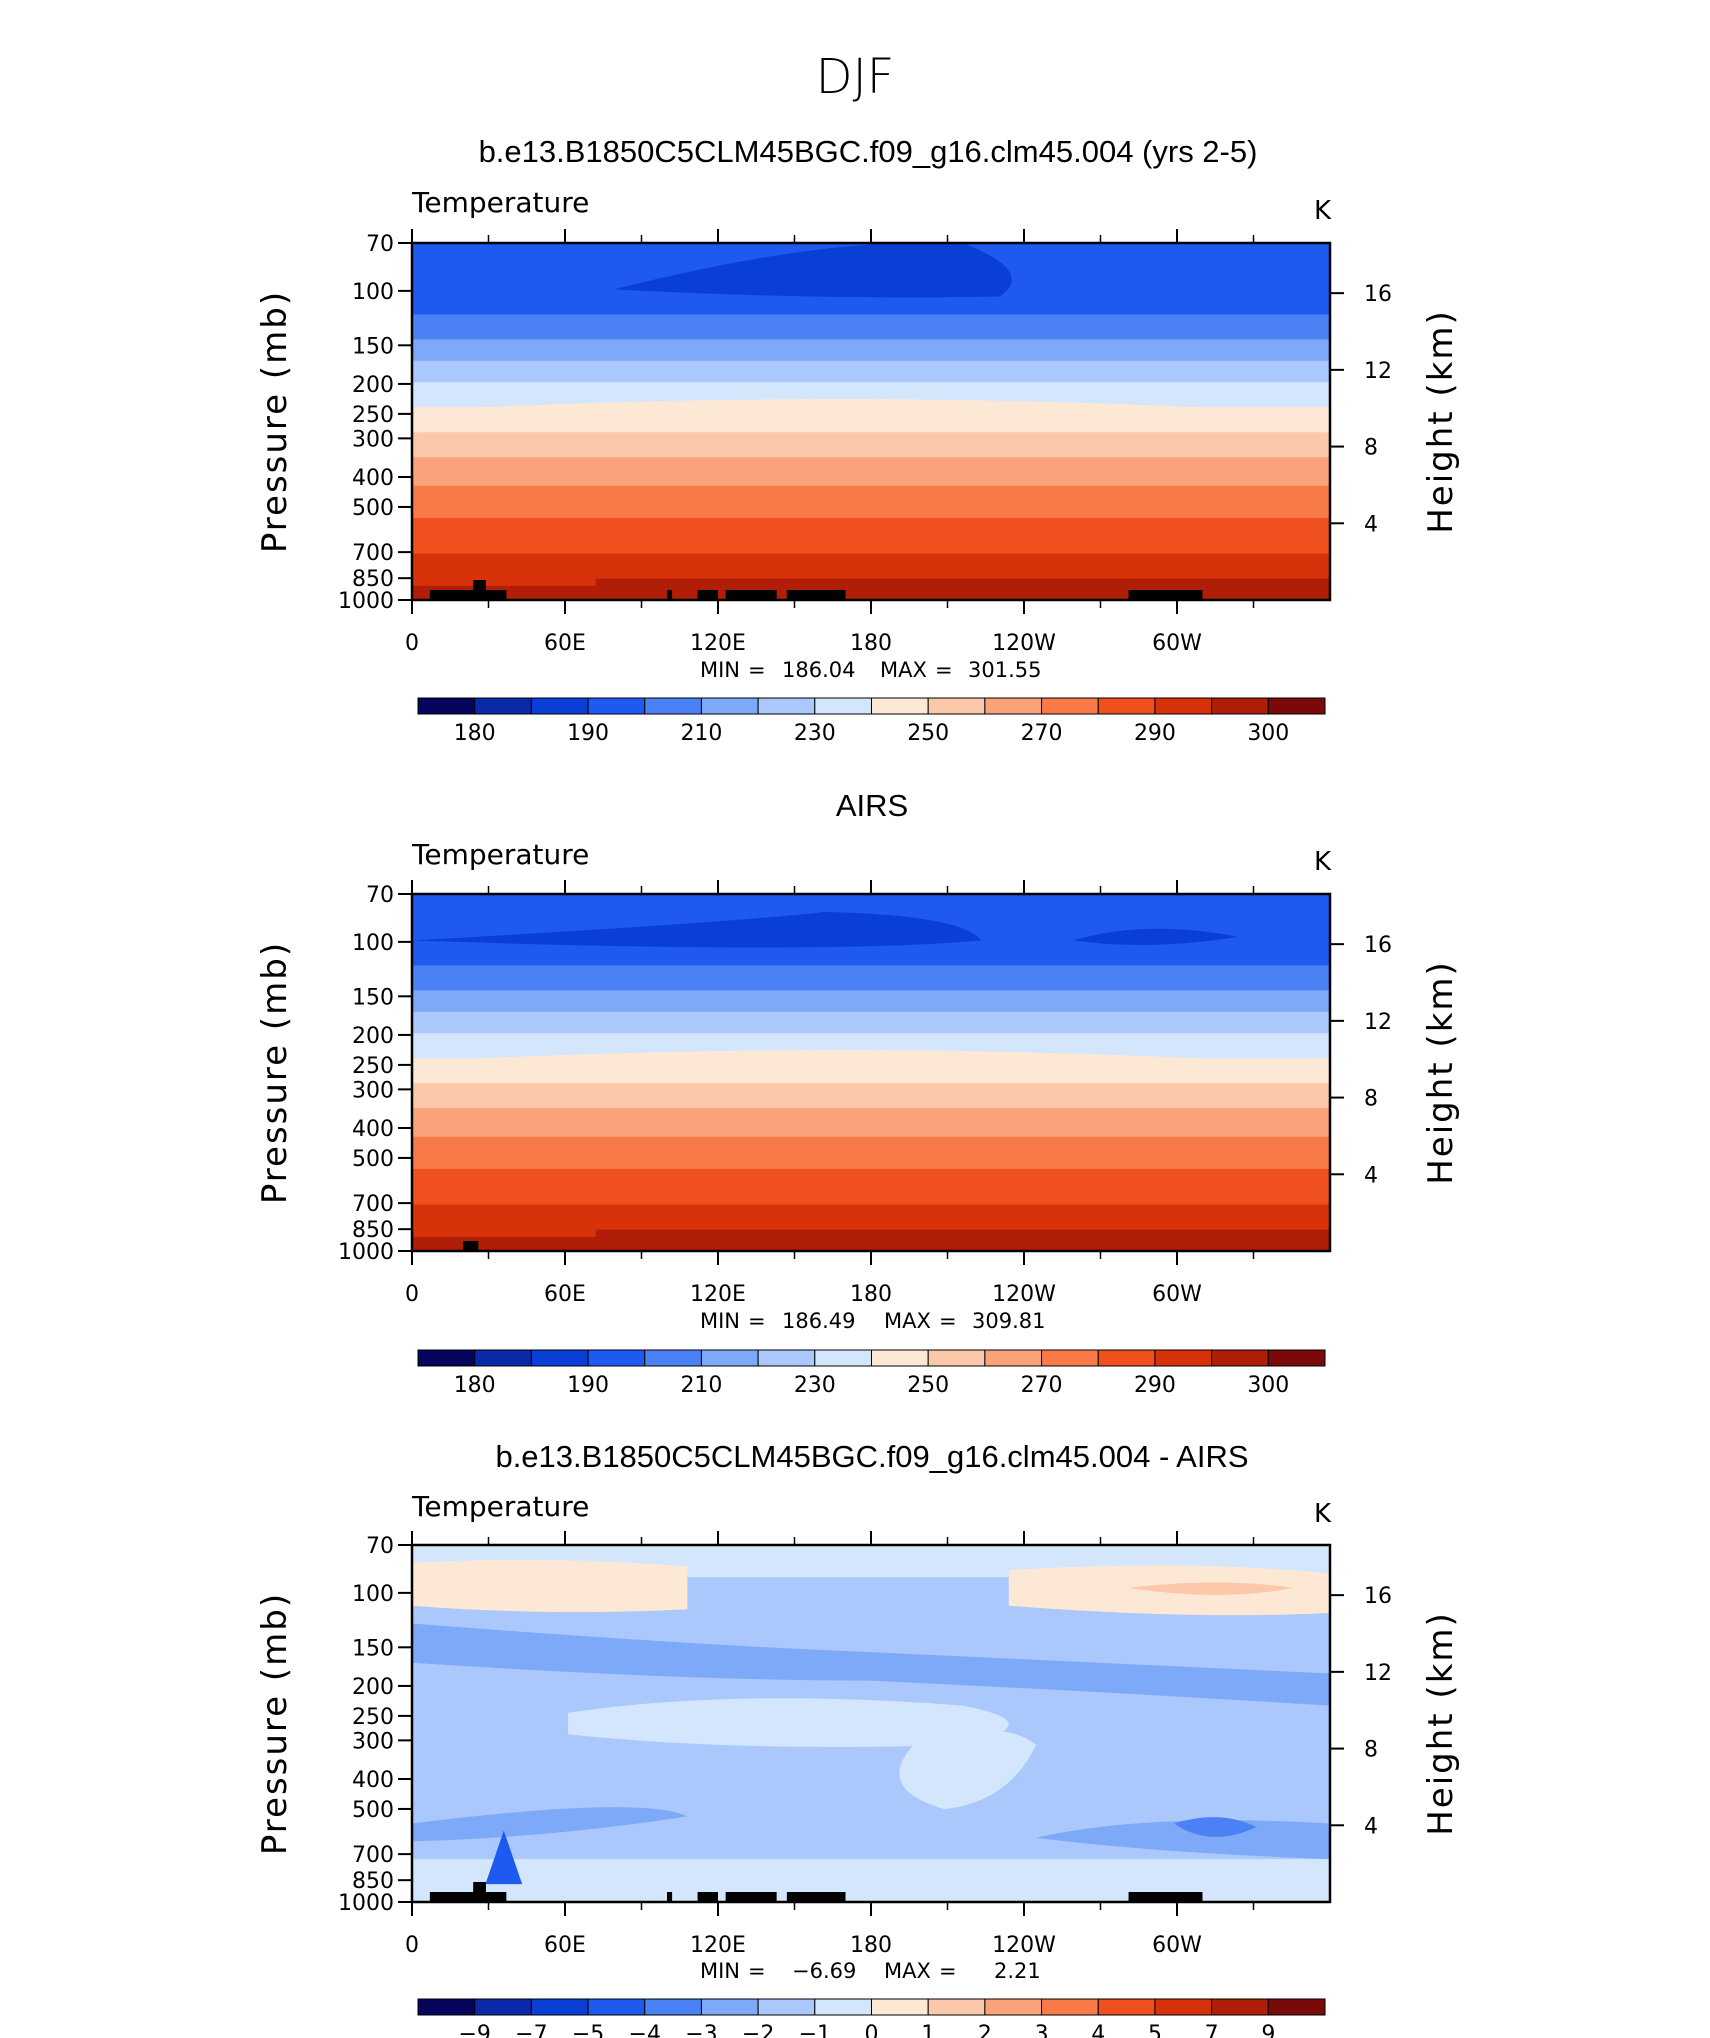  What do you see at coordinates (928, 2030) in the screenshot?
I see `colorbar-label: 1` at bounding box center [928, 2030].